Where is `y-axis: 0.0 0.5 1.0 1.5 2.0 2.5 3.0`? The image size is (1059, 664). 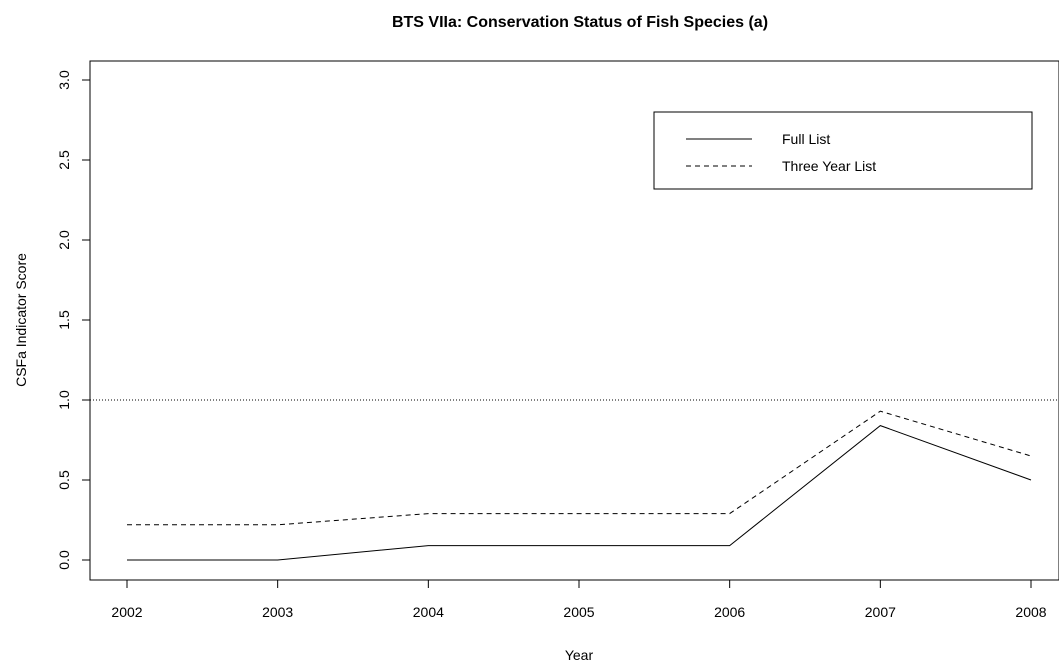
y-axis: 0.0 0.5 1.0 1.5 2.0 2.5 3.0 is located at coordinates (73, 320).